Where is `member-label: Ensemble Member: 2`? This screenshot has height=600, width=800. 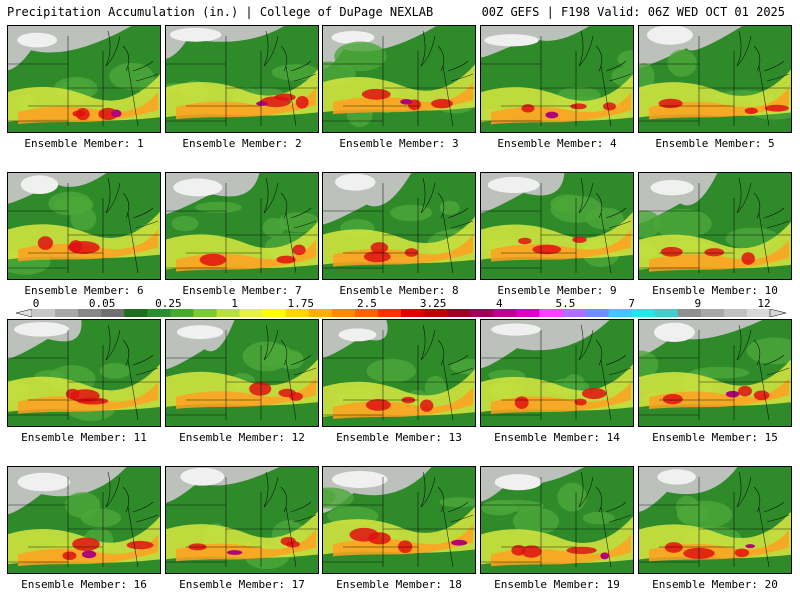
member-label: Ensemble Member: 2 is located at coordinates (242, 143).